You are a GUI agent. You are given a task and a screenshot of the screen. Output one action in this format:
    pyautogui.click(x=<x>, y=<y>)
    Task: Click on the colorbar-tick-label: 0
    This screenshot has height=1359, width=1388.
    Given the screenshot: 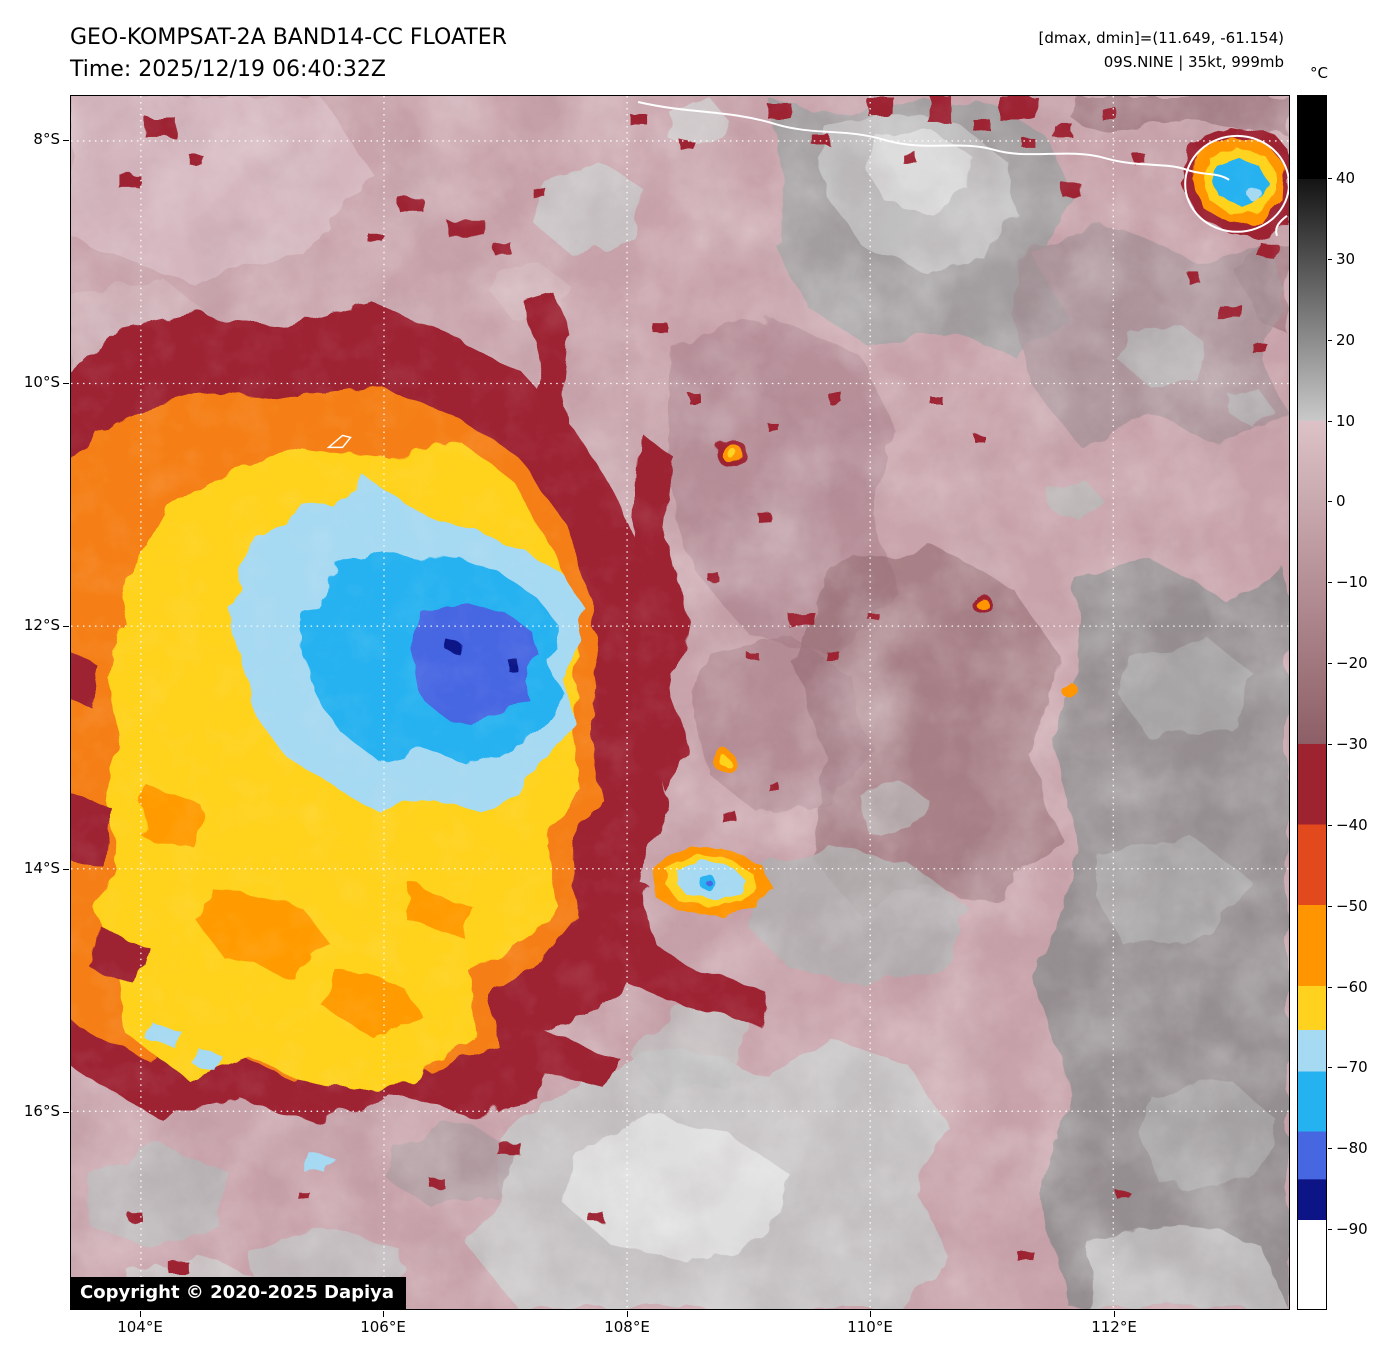 What is the action you would take?
    pyautogui.click(x=1341, y=501)
    